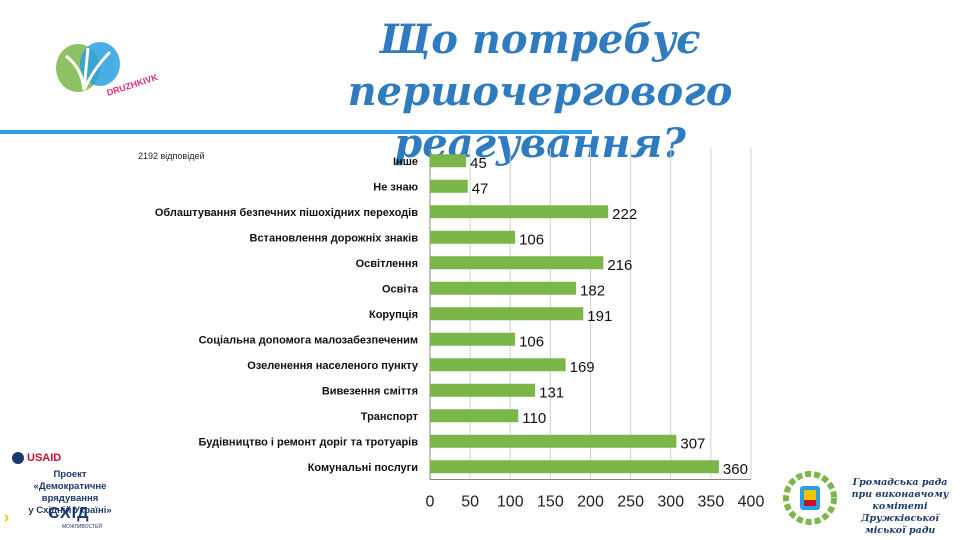  What do you see at coordinates (470, 502) in the screenshot?
I see `x-tick-label: 50` at bounding box center [470, 502].